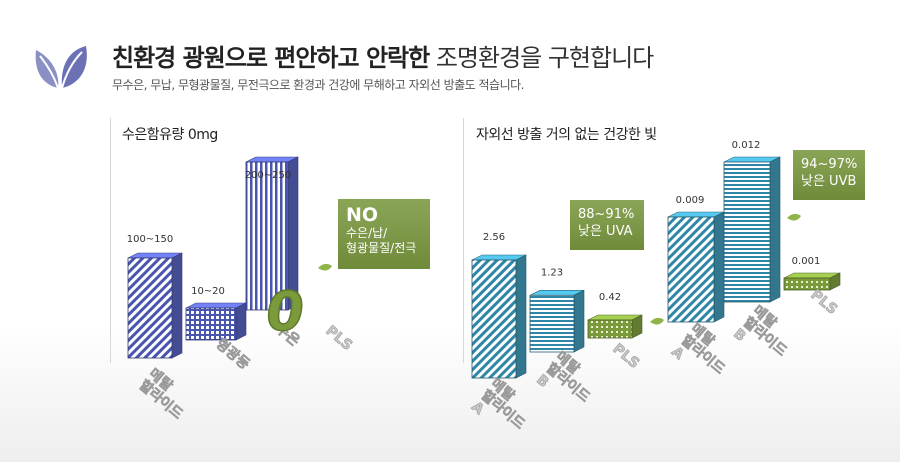  What do you see at coordinates (552, 323) in the screenshot?
I see `uva-bar-1-front` at bounding box center [552, 323].